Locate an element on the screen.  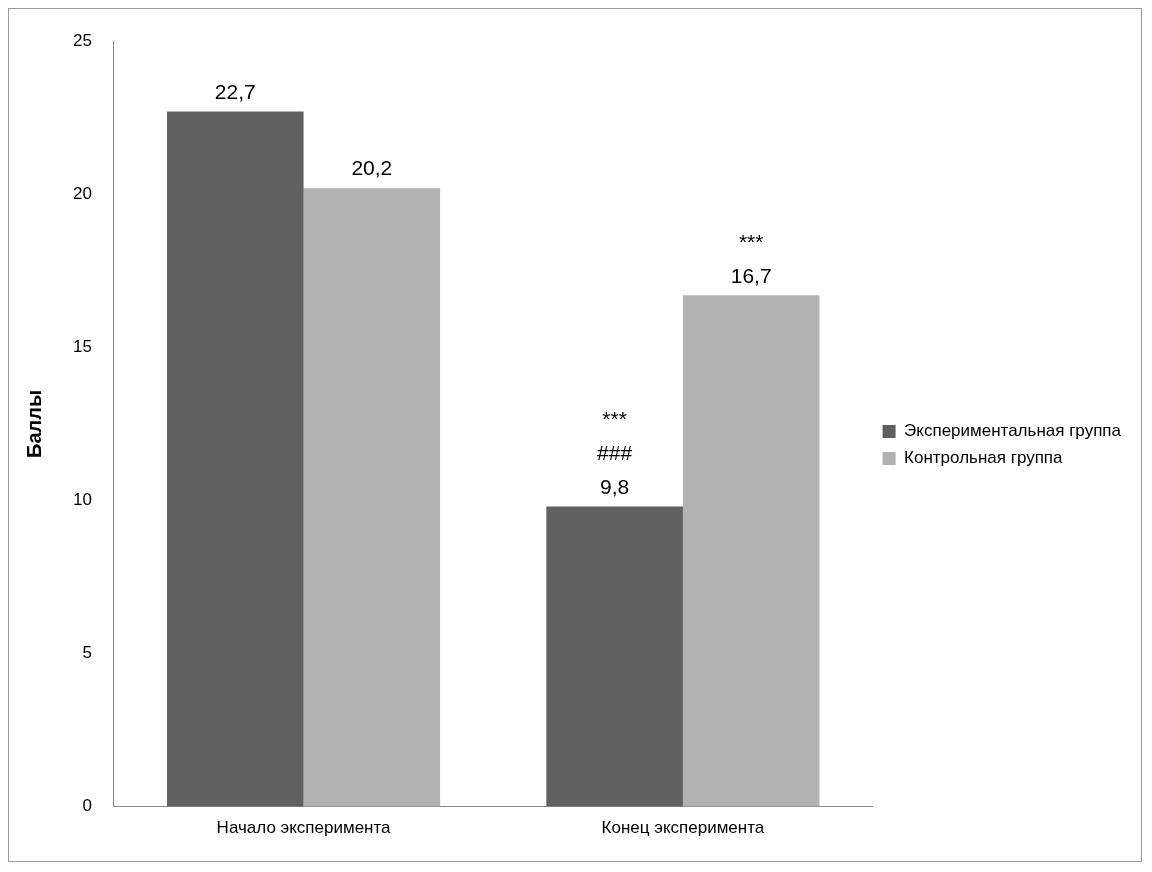
y-tick-label: 25 is located at coordinates (82, 40).